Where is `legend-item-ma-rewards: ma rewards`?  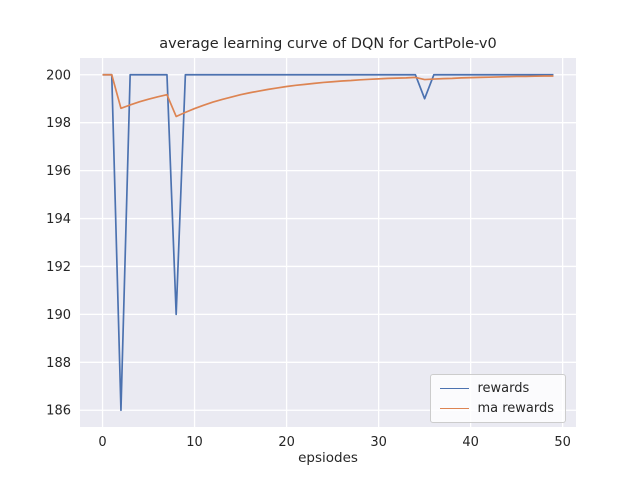 legend-item-ma-rewards: ma rewards is located at coordinates (497, 408).